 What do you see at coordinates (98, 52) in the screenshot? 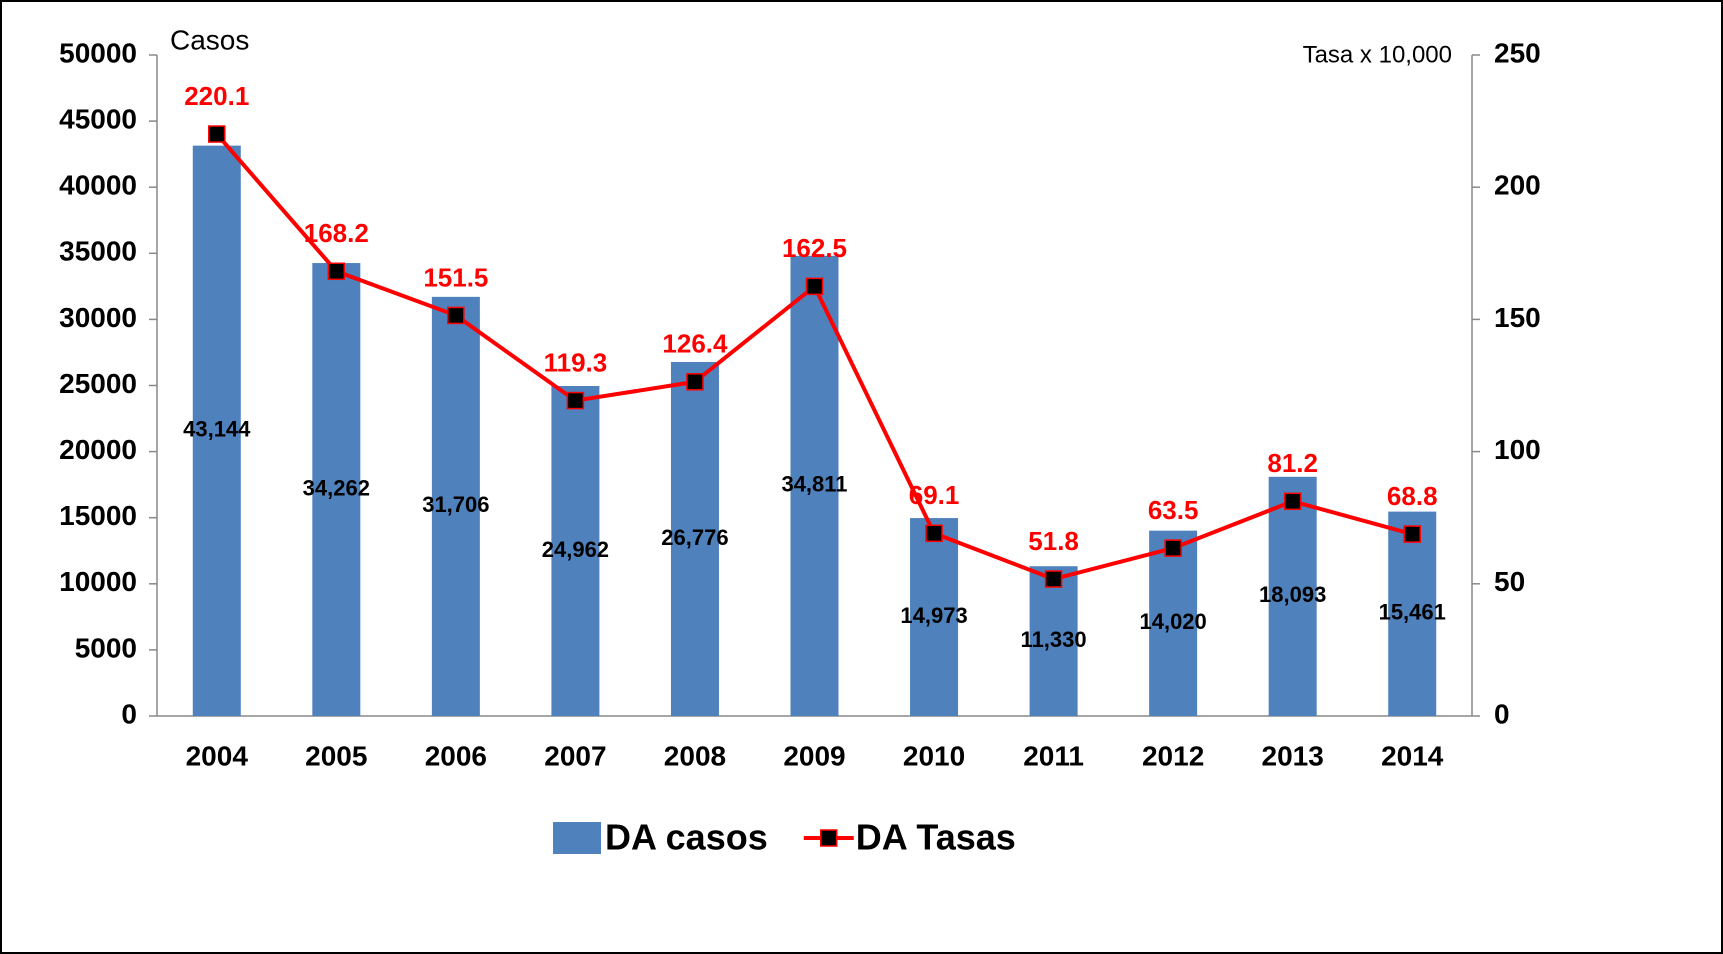
I see `y-tick-label: 50000` at bounding box center [98, 52].